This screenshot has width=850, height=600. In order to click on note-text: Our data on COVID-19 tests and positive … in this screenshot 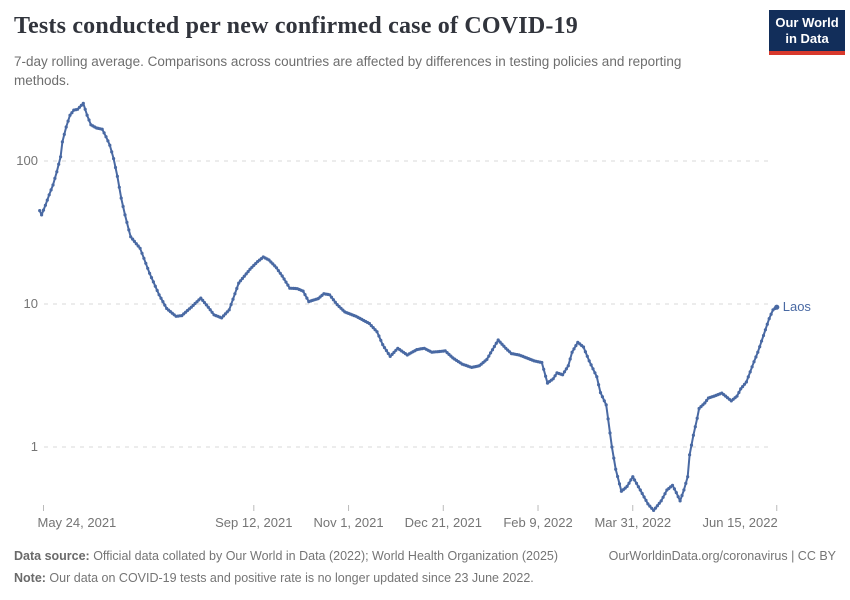, I will do `click(289, 577)`.